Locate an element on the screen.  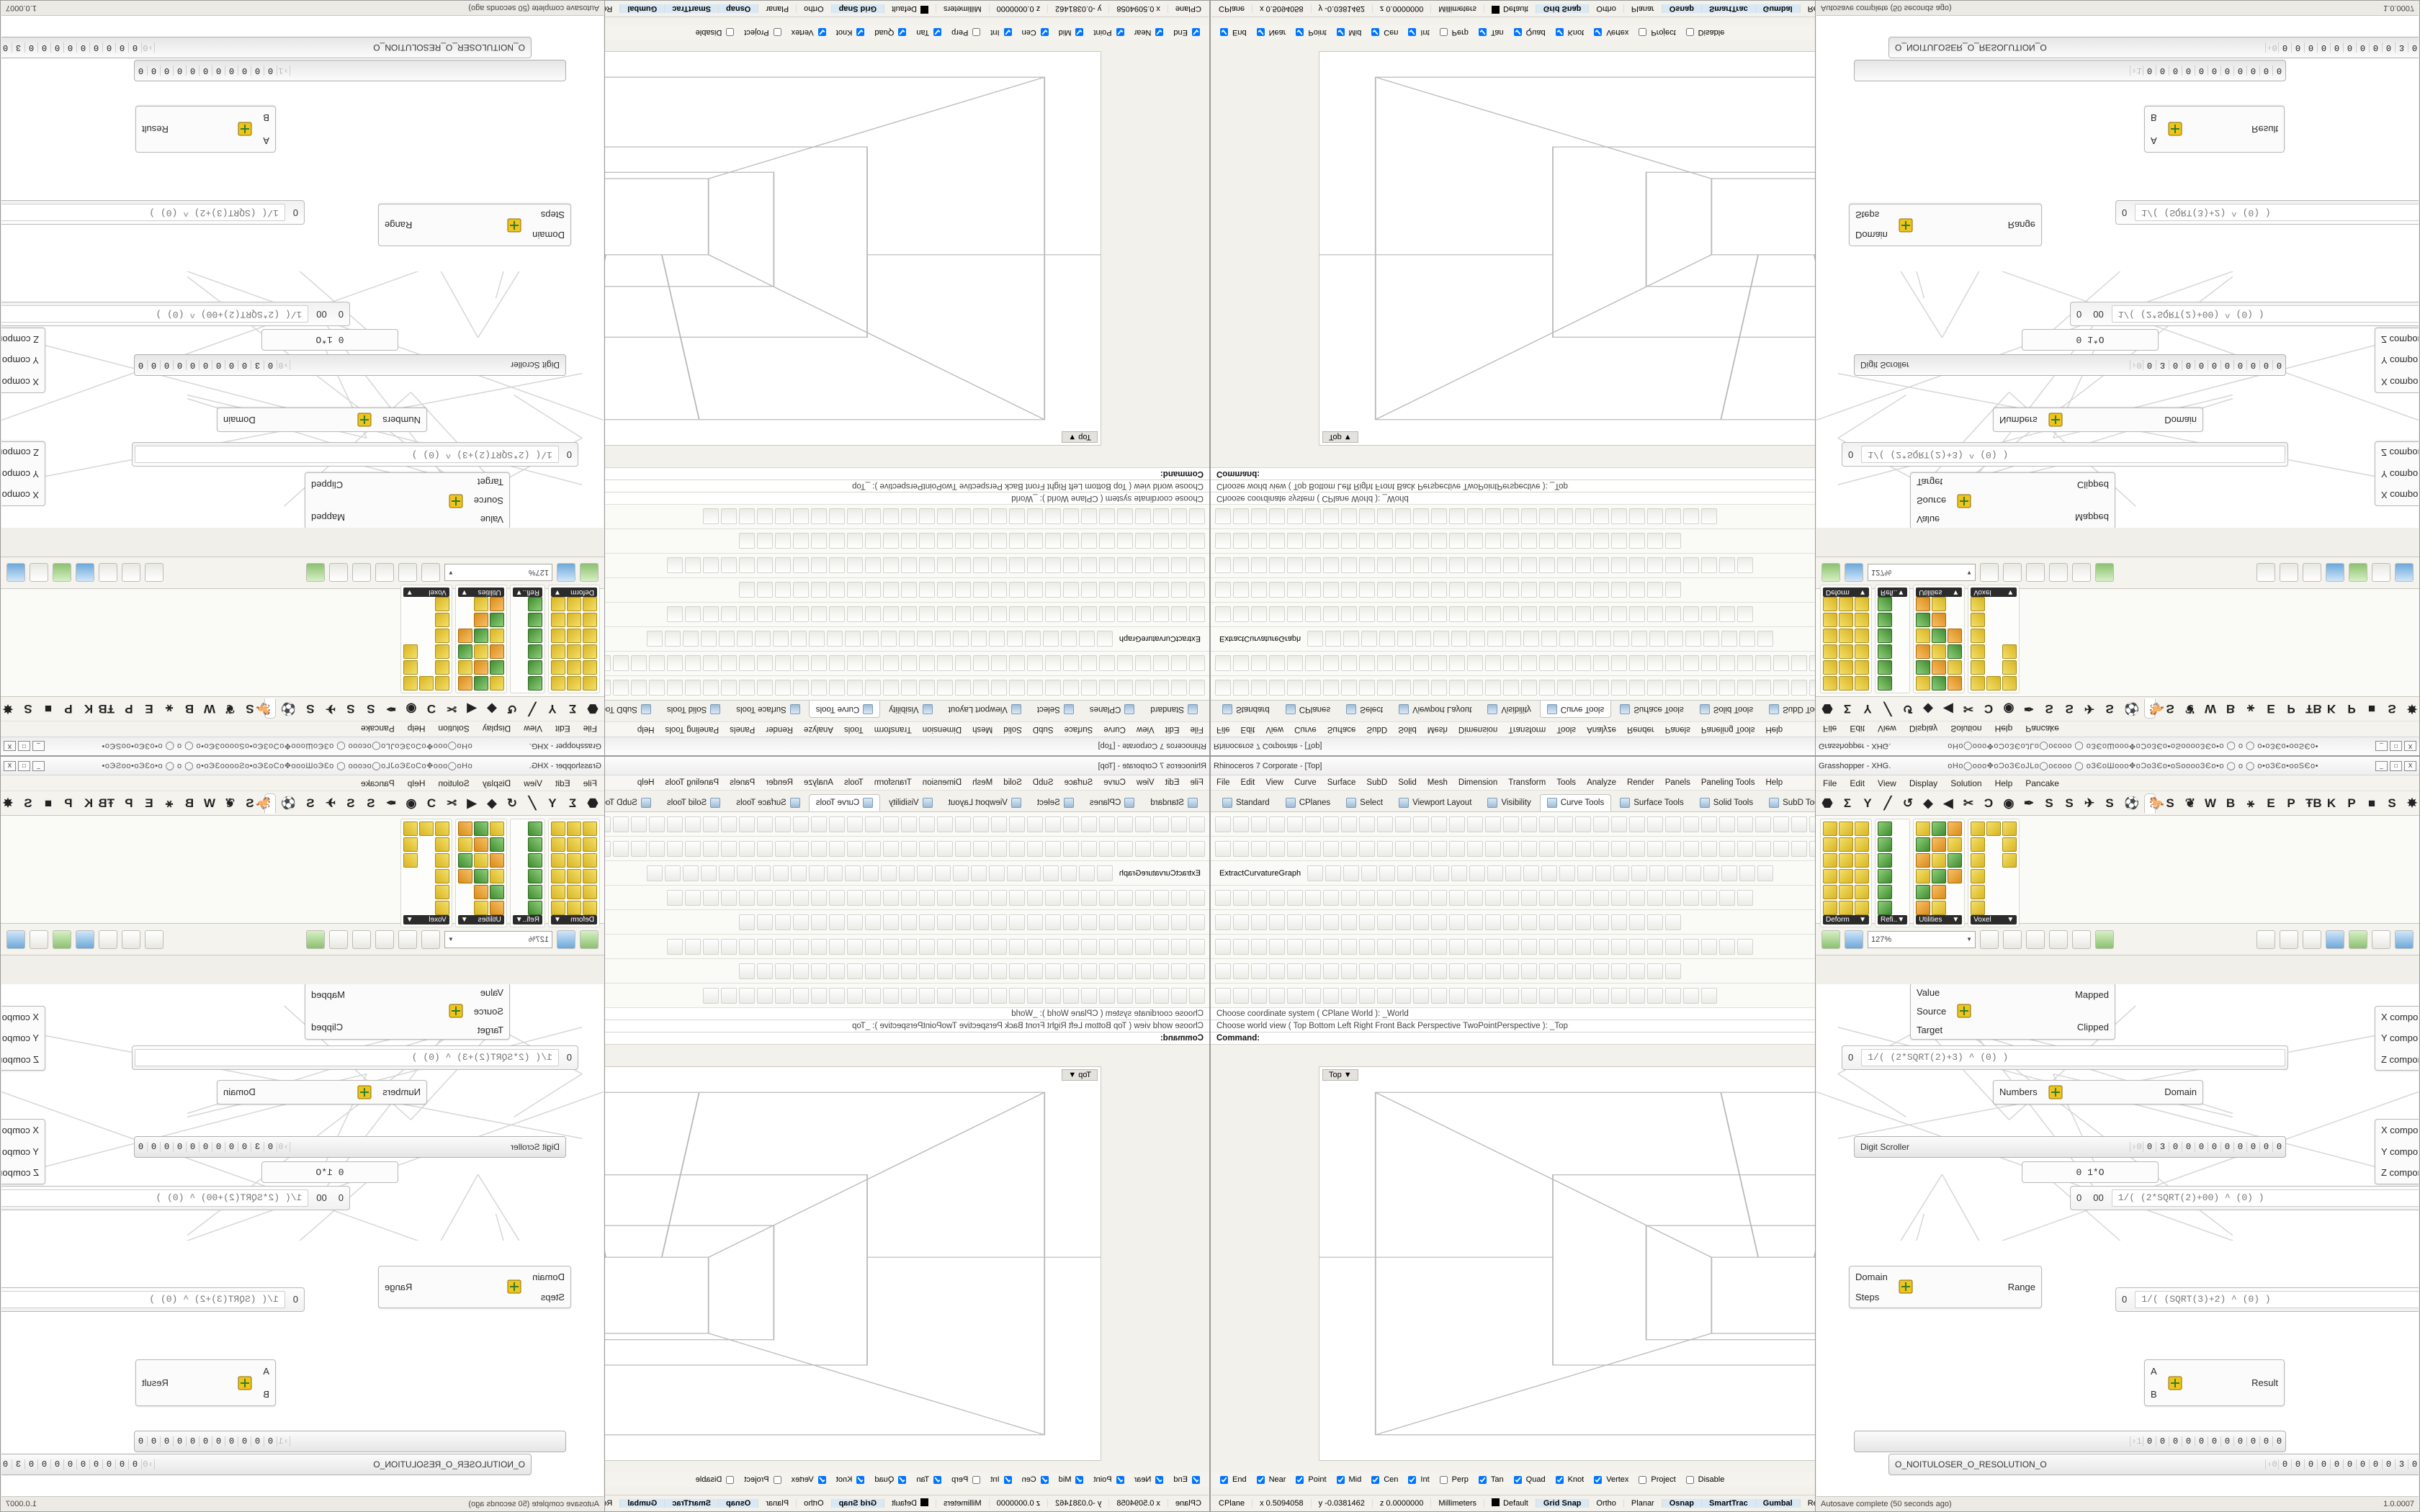
gh-menu-edit: Edit is located at coordinates (562, 729).